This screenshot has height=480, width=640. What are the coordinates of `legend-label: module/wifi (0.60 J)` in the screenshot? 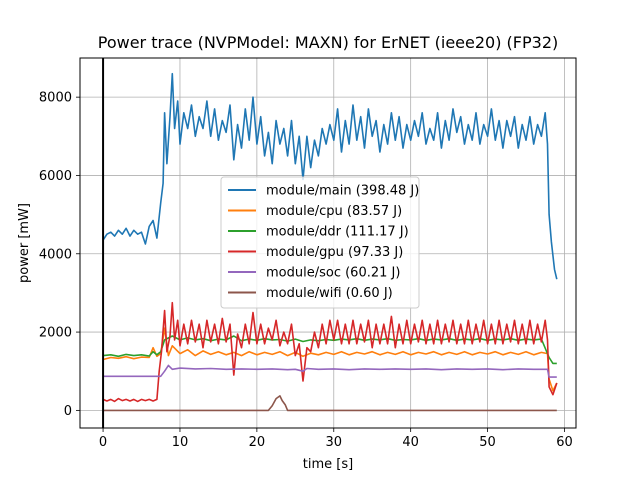 It's located at (329, 293).